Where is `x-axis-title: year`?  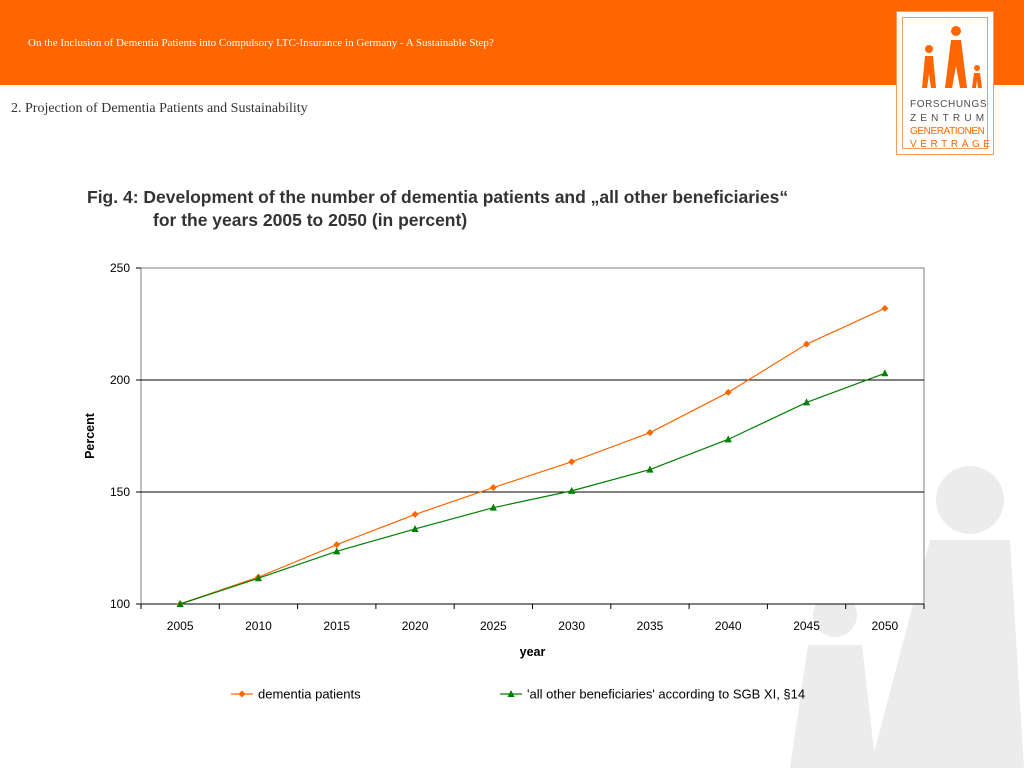
x-axis-title: year is located at coordinates (533, 652).